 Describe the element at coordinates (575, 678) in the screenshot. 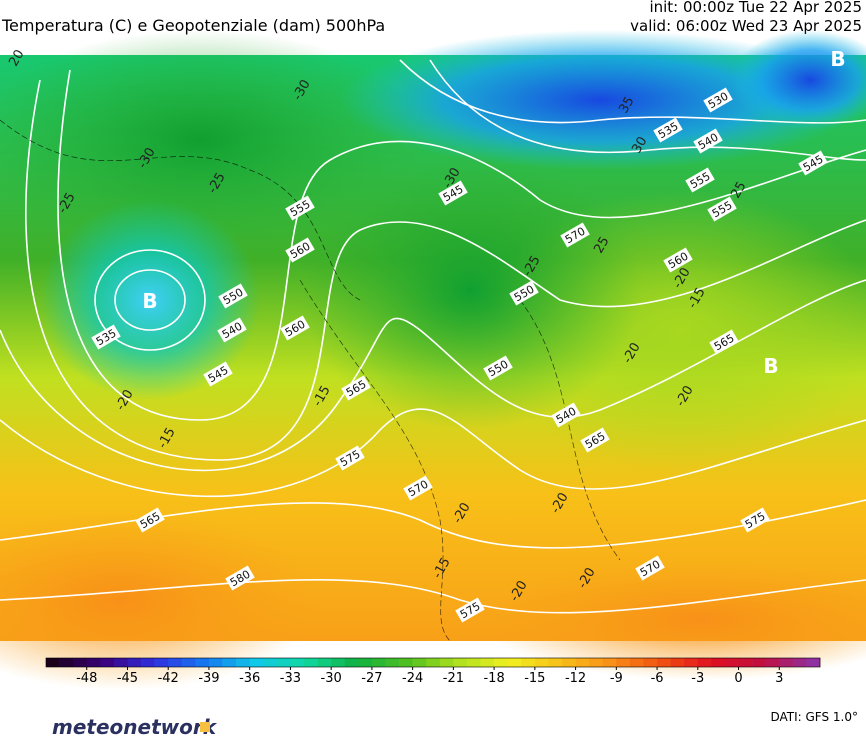

I see `colorbar-tick-label: -12` at that location.